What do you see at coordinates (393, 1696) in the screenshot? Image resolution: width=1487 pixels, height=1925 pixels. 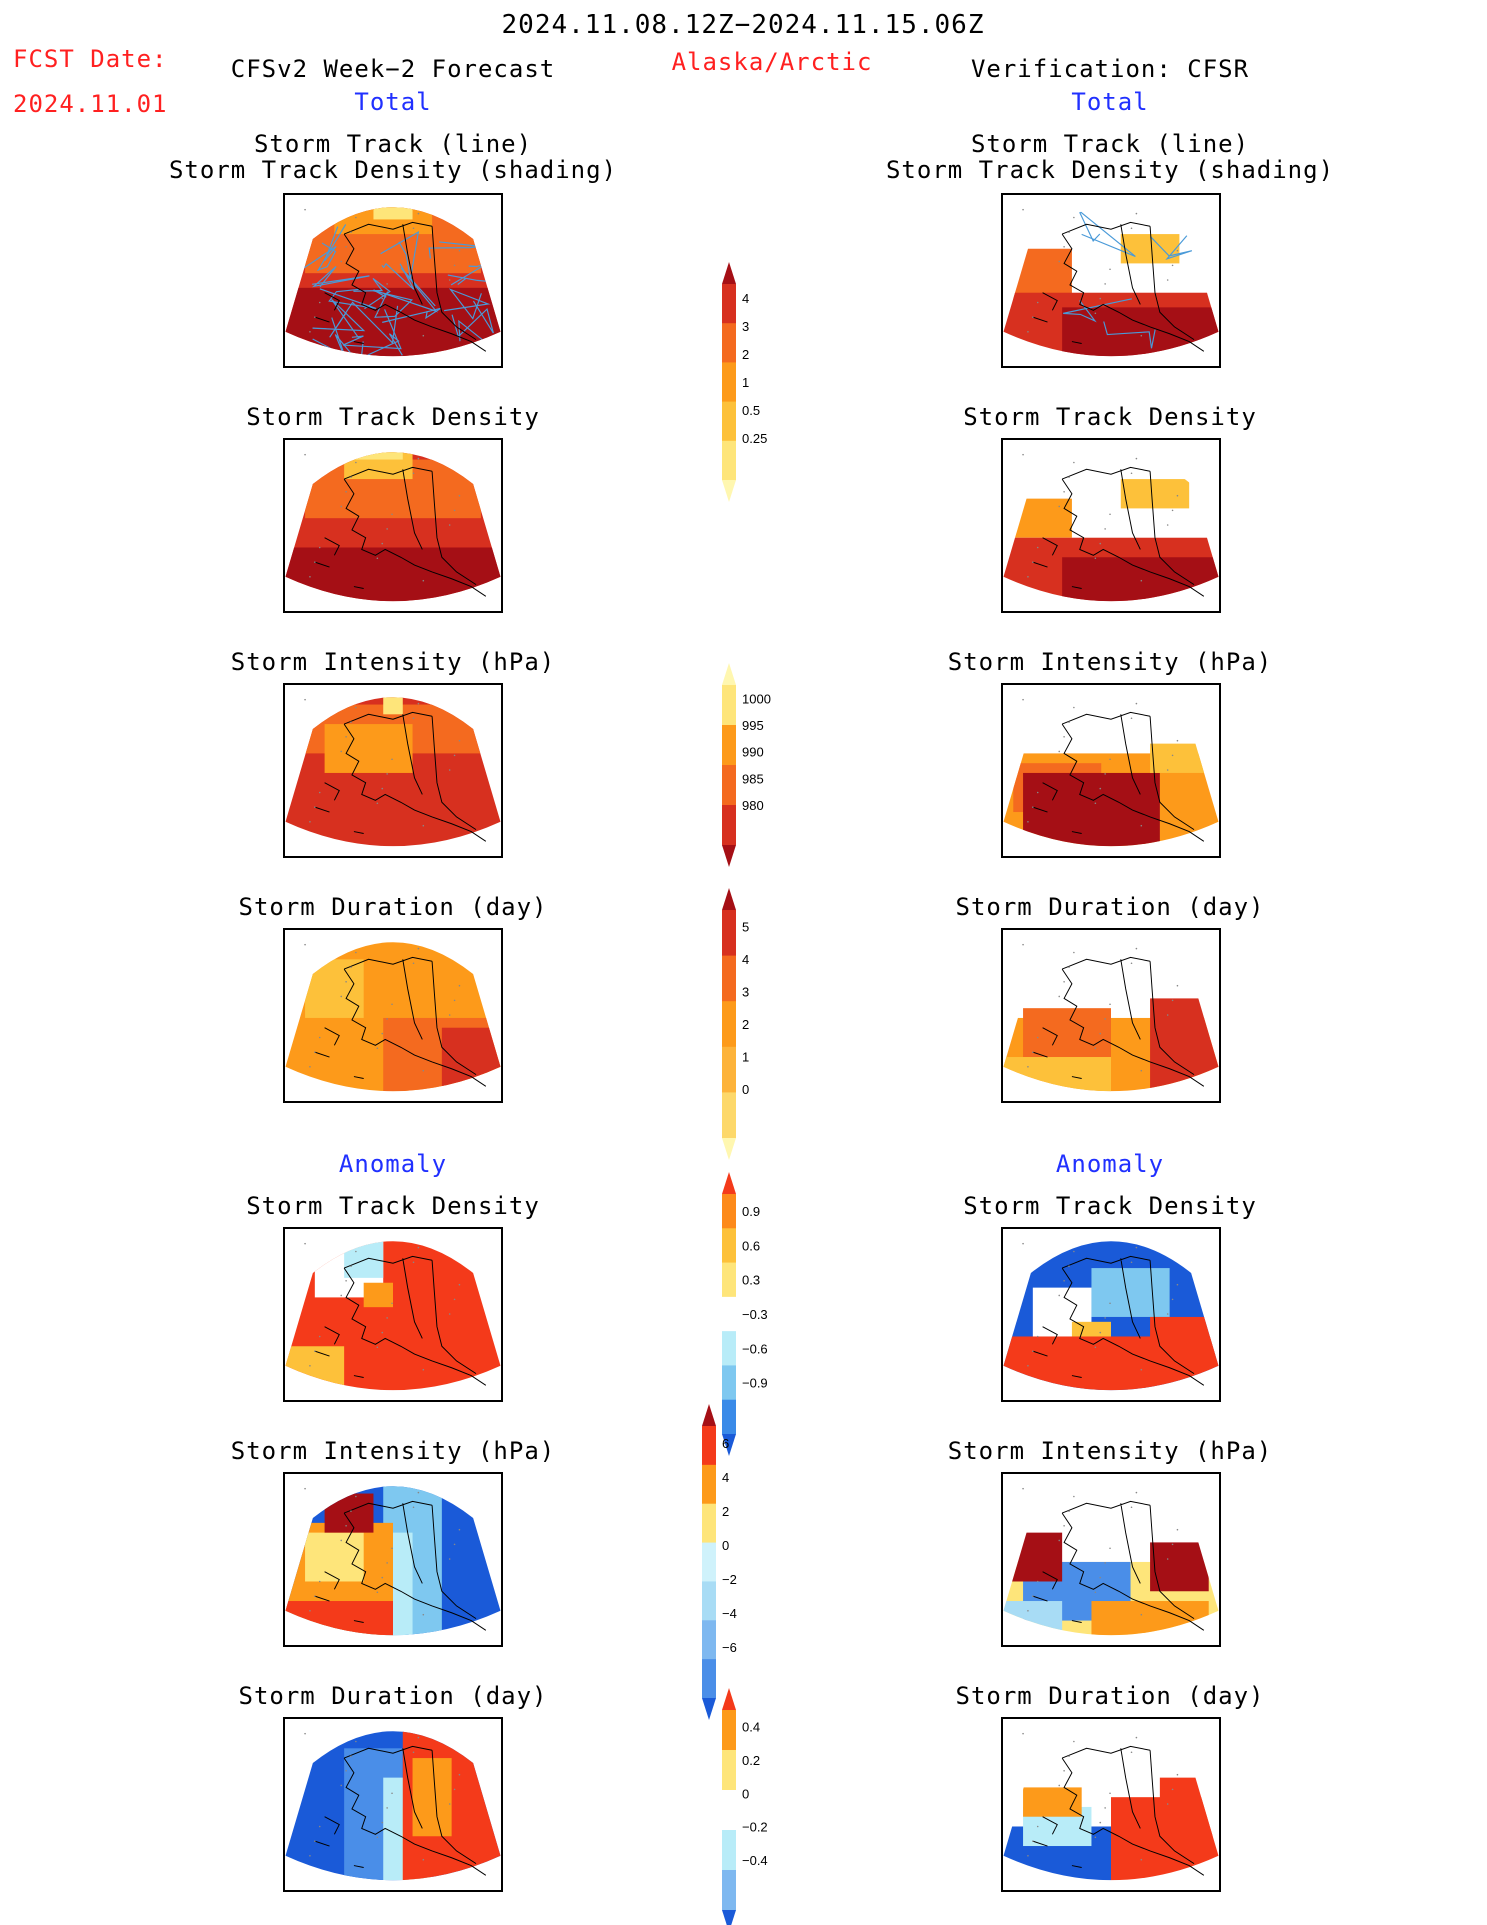 I see `left-anom-duration-title: Storm Duration (day)` at bounding box center [393, 1696].